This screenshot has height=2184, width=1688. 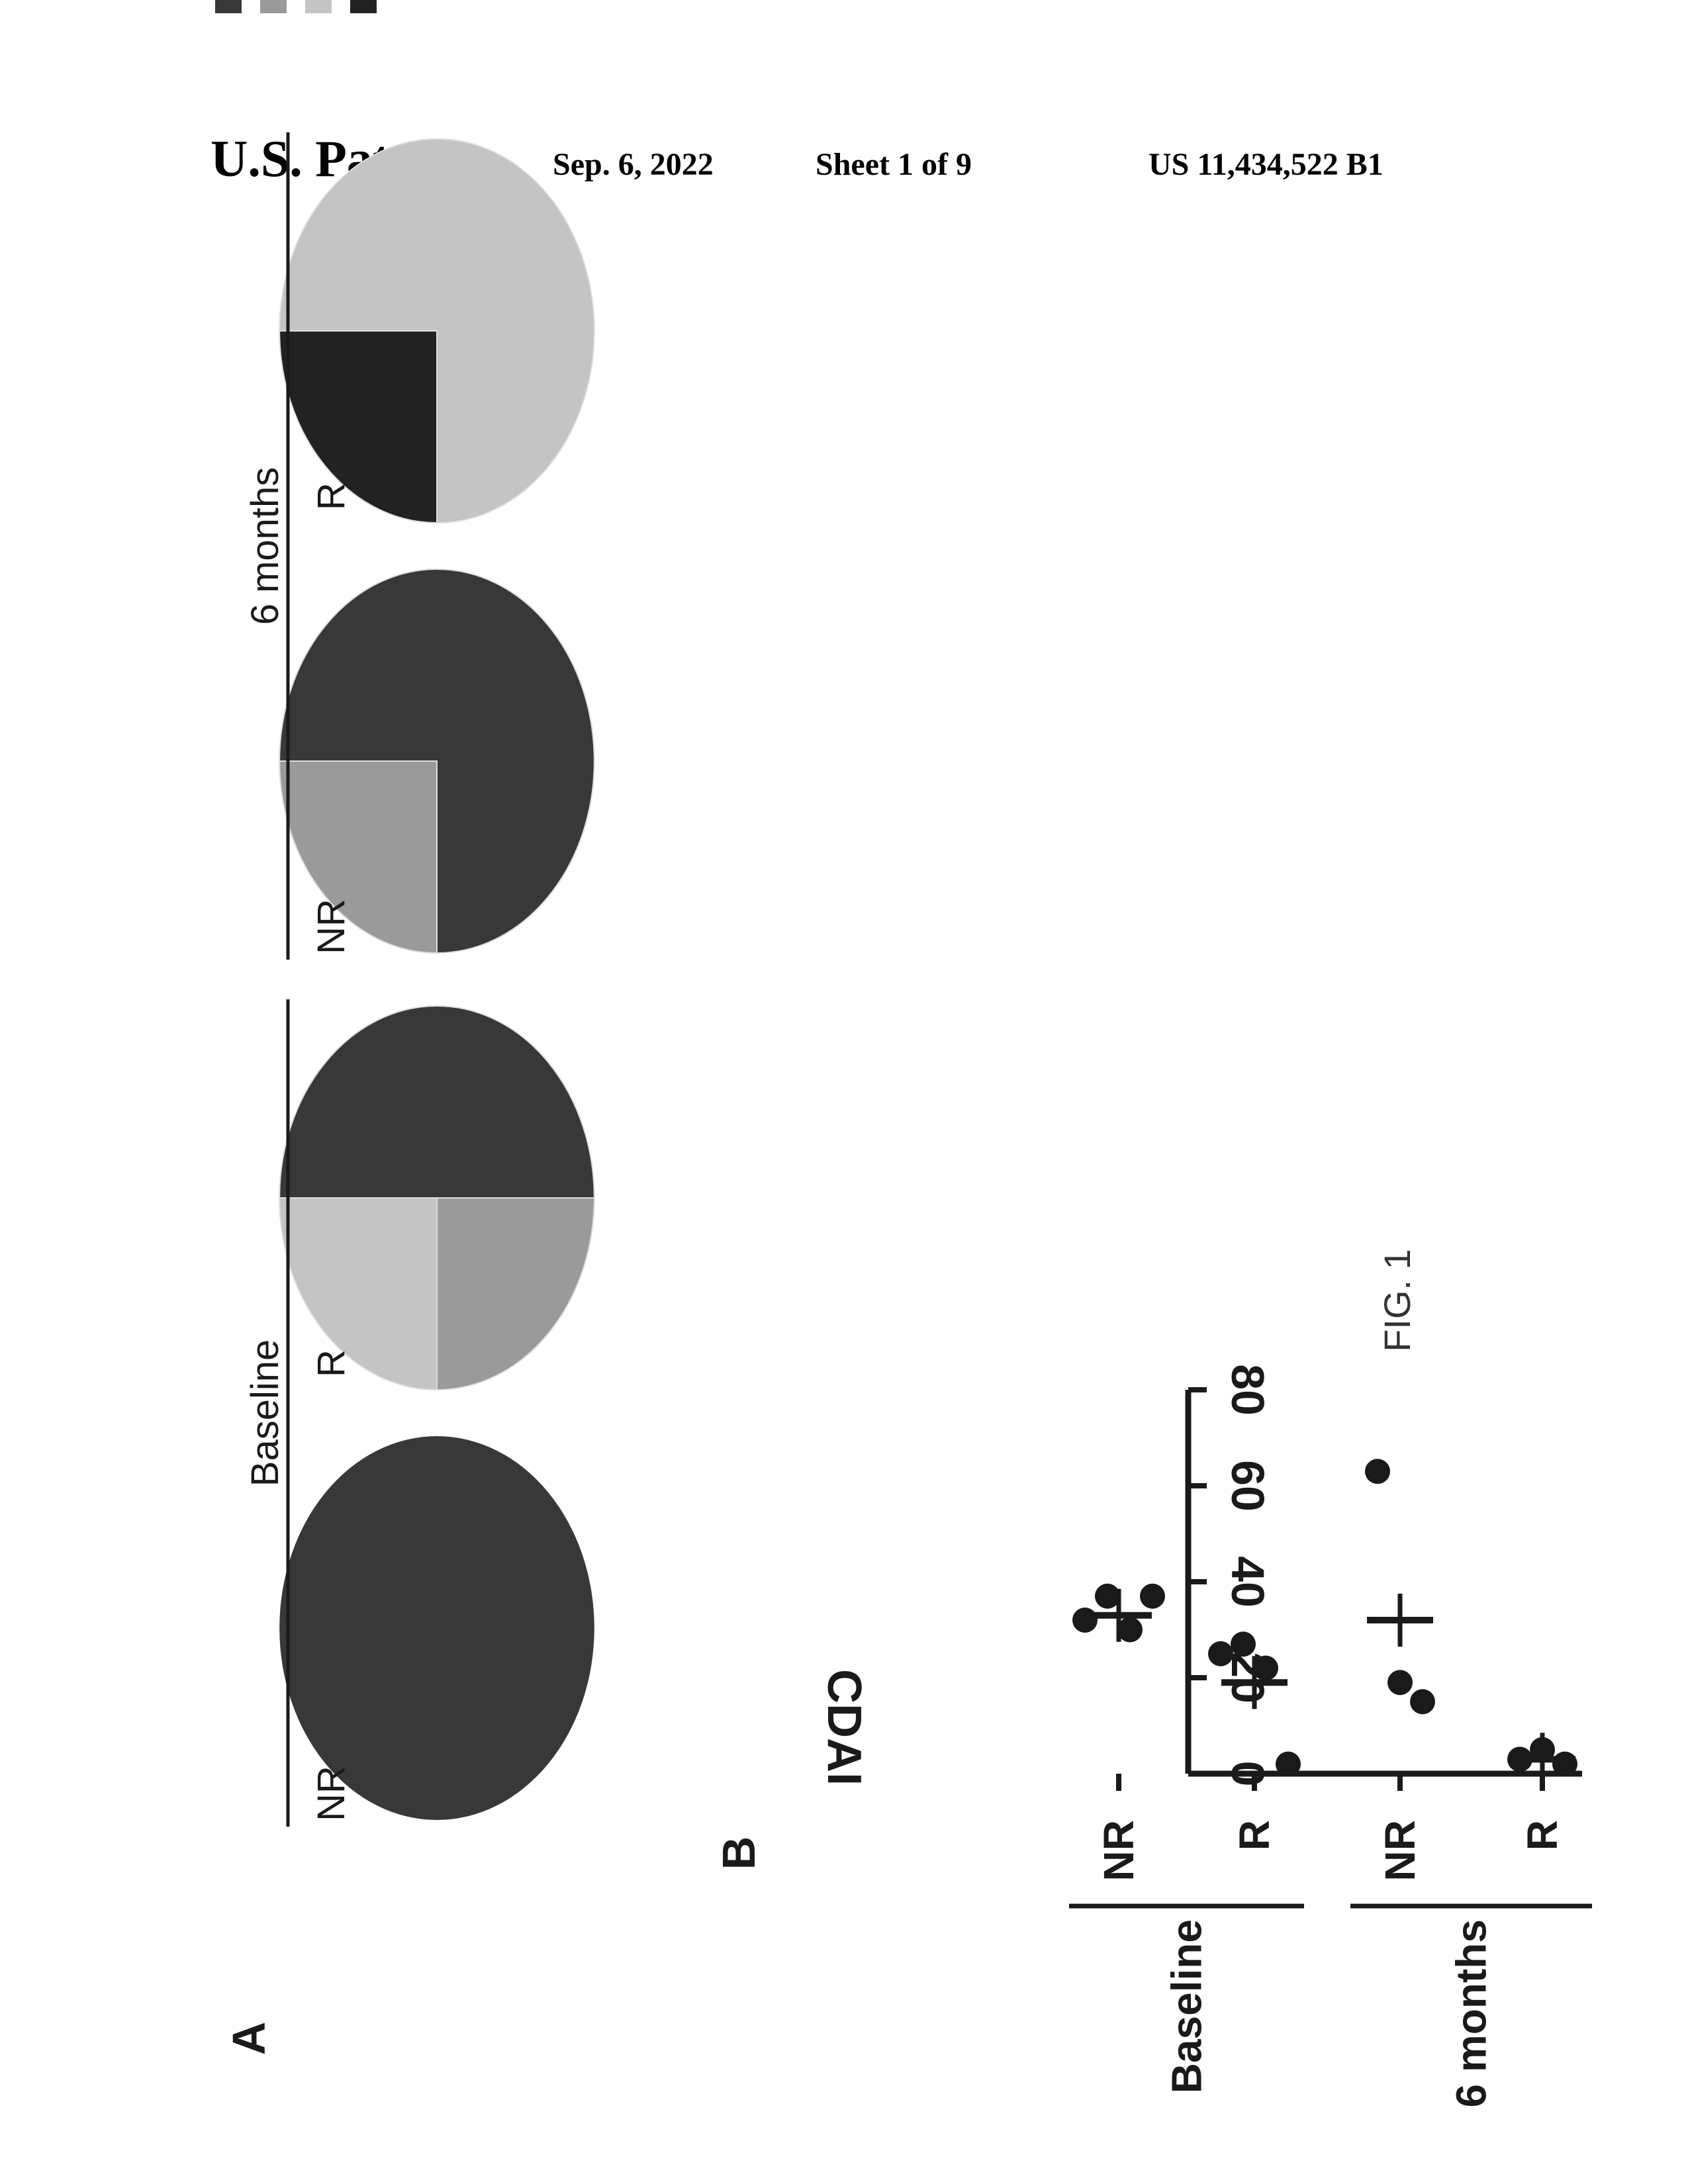 I want to click on y-tick-label: 80, so click(x=1248, y=1390).